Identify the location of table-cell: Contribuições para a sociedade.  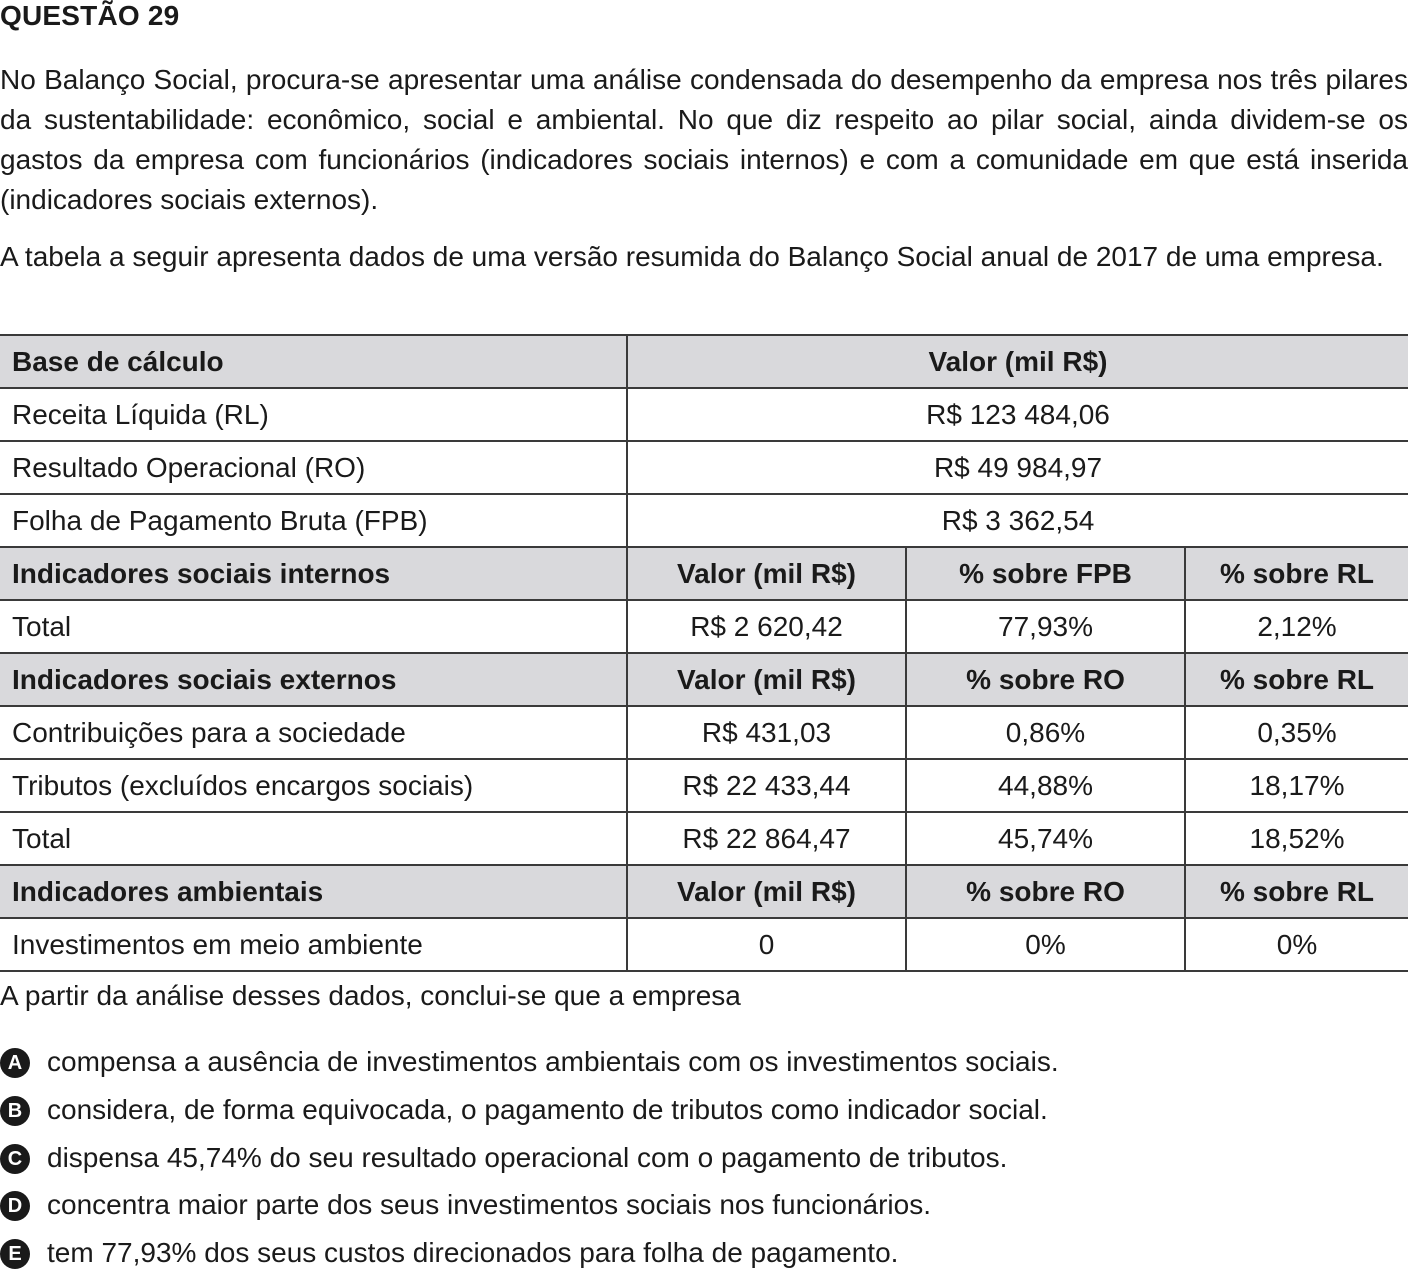
(314, 732).